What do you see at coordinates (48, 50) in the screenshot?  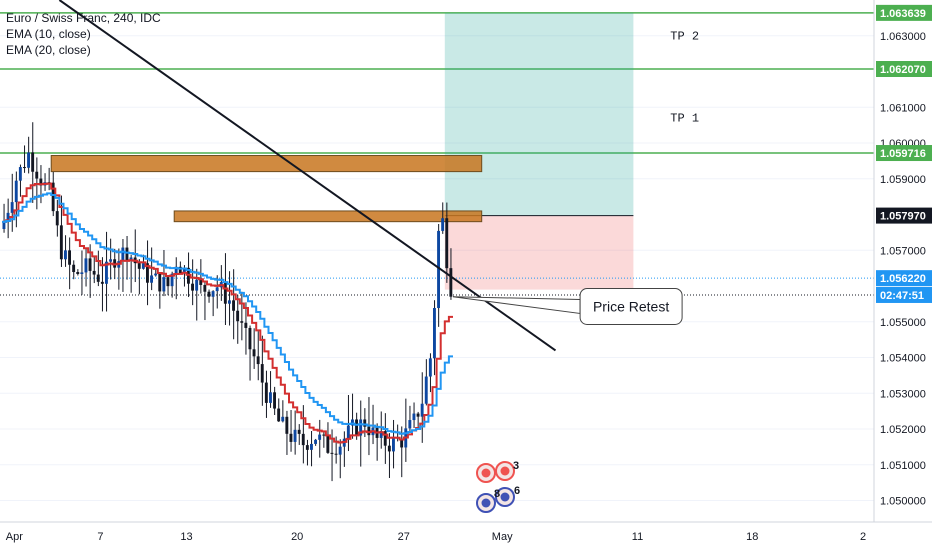 I see `ema20-label: EMA (20, close)` at bounding box center [48, 50].